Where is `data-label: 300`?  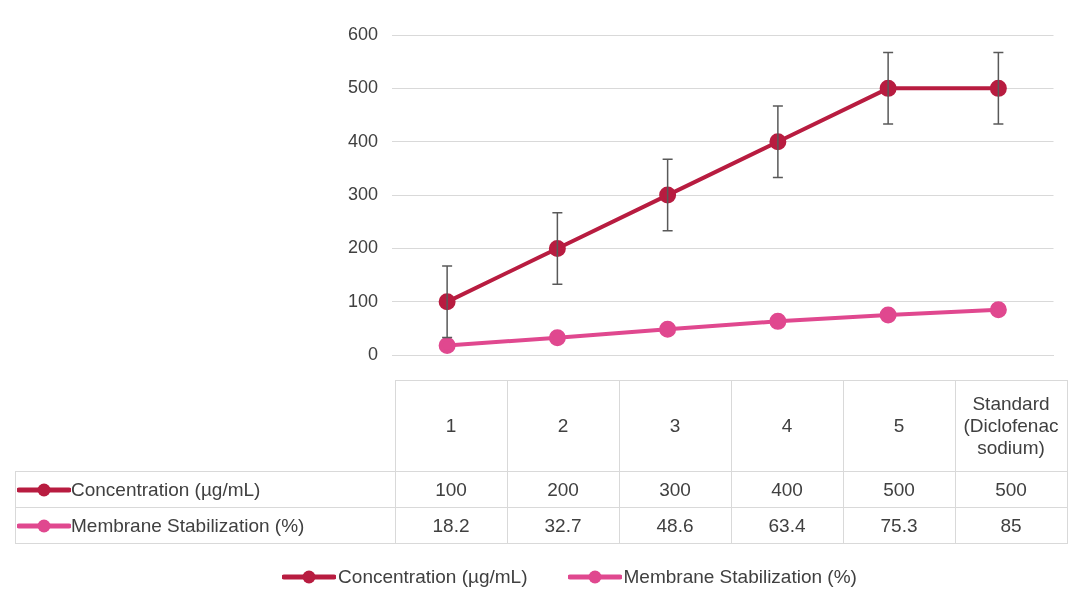 data-label: 300 is located at coordinates (675, 489).